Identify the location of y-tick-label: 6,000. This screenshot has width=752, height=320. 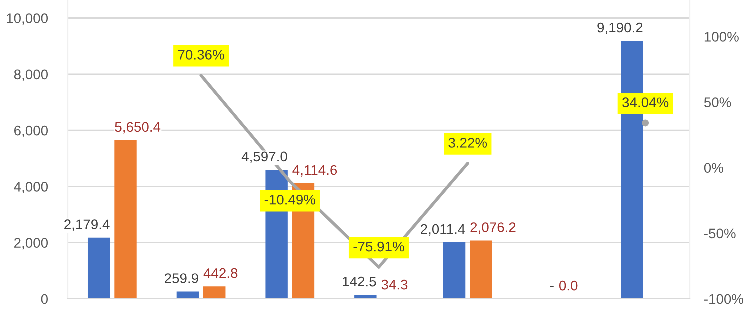
(31, 132).